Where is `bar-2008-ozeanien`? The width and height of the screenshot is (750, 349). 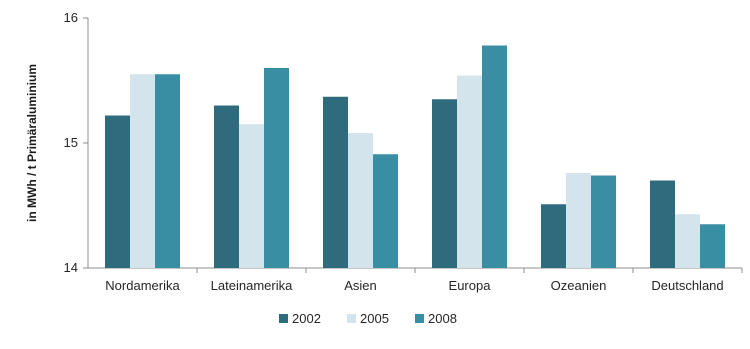 bar-2008-ozeanien is located at coordinates (603, 221).